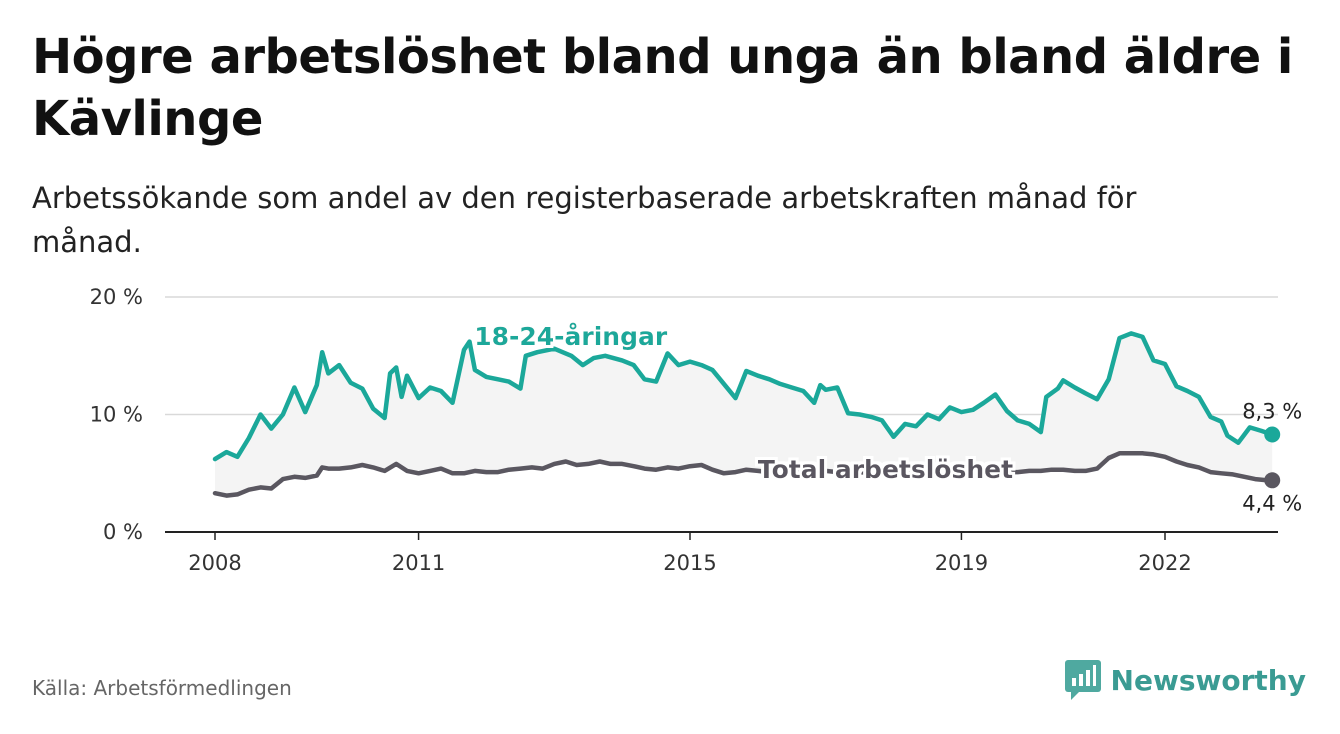  I want to click on newsworthy-logo-icon, so click(1082, 680).